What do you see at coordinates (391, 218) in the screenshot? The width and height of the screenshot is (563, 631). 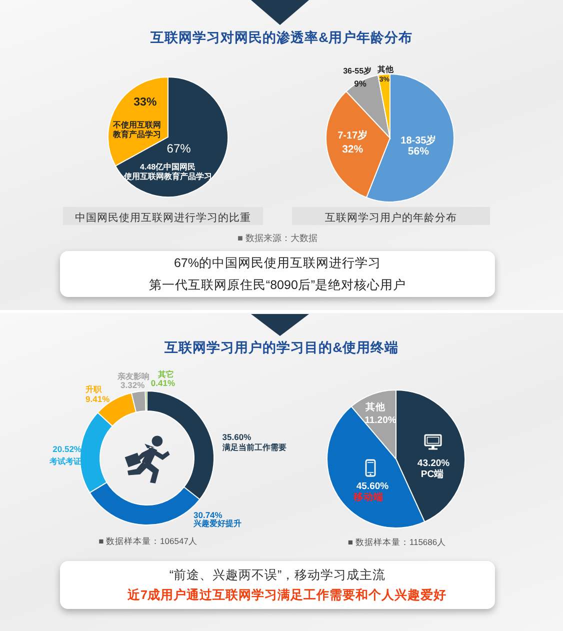 I see `text: 互联网学习用户的年龄分布` at bounding box center [391, 218].